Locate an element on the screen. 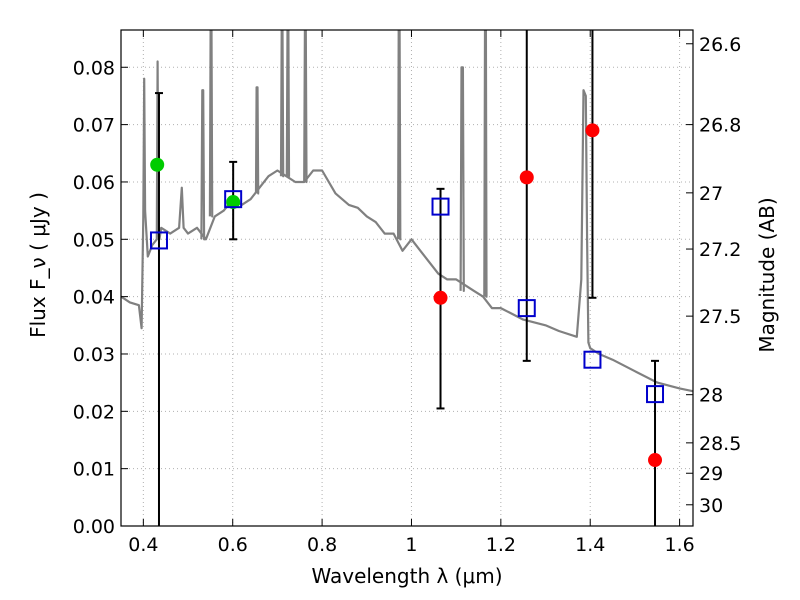 The image size is (800, 600). y-tick-label: 0.01 is located at coordinates (94, 470).